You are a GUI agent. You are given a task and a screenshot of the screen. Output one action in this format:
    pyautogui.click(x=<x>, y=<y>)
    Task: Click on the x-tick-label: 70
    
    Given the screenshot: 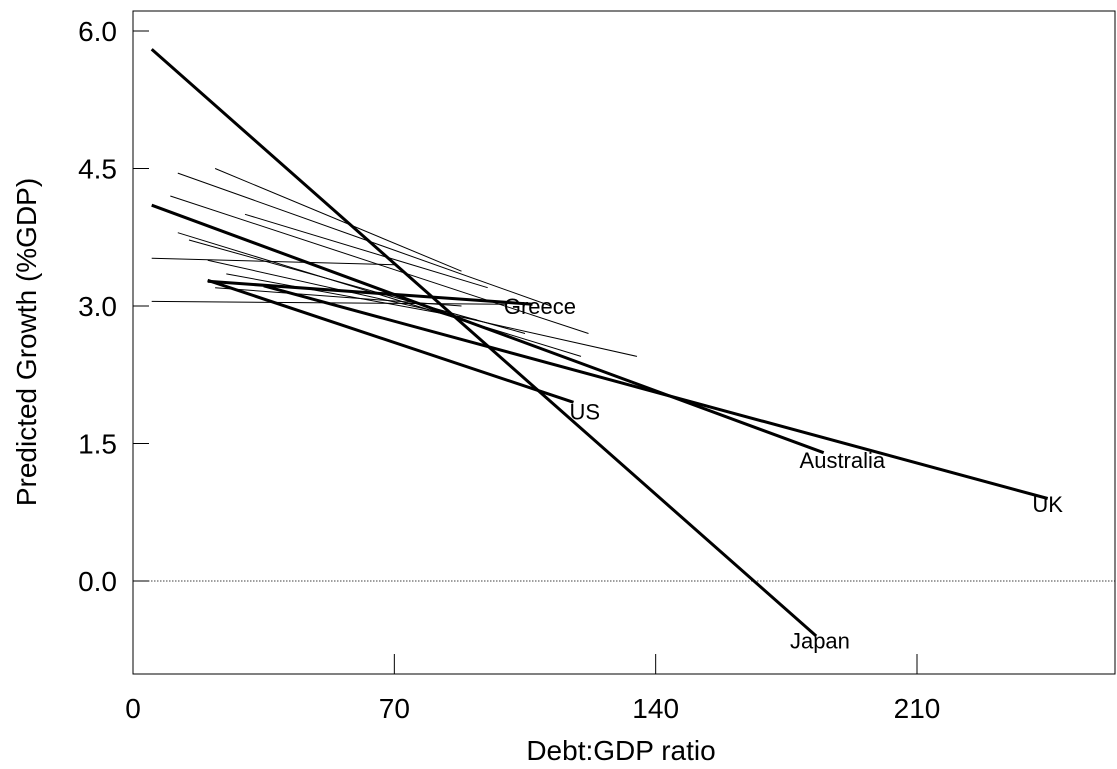 What is the action you would take?
    pyautogui.click(x=394, y=708)
    